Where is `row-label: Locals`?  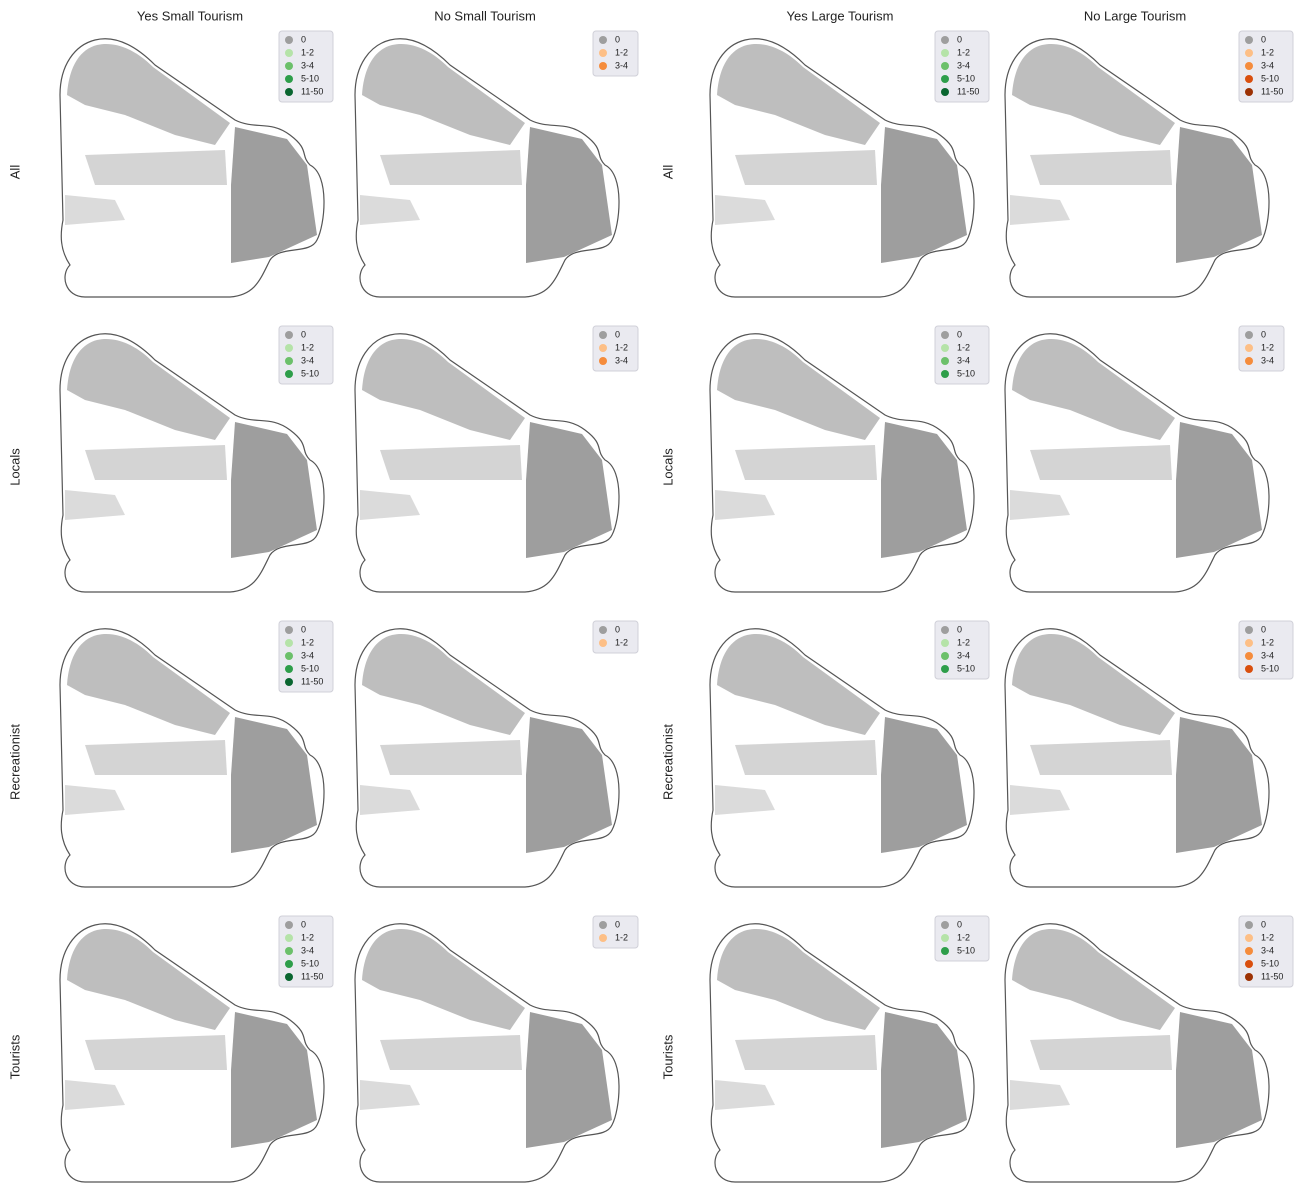
row-label: Locals is located at coordinates (667, 467).